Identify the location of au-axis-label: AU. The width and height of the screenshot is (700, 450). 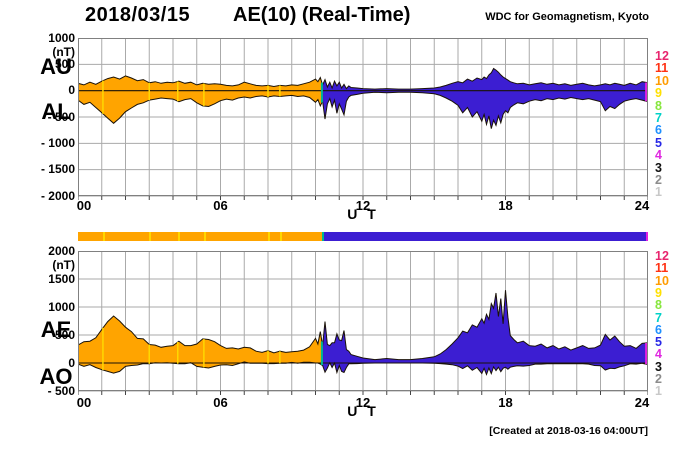
(56, 66).